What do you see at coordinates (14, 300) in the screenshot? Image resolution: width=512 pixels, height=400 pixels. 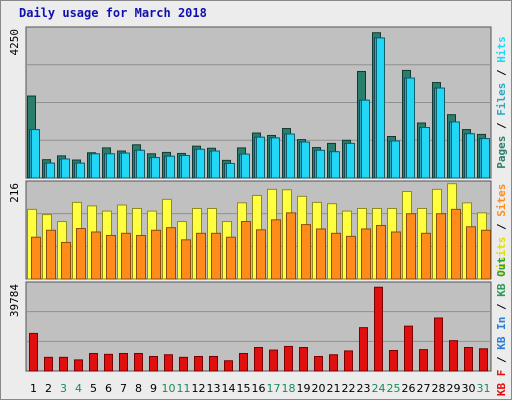 I see `y-axis-max-label: 39784` at bounding box center [14, 300].